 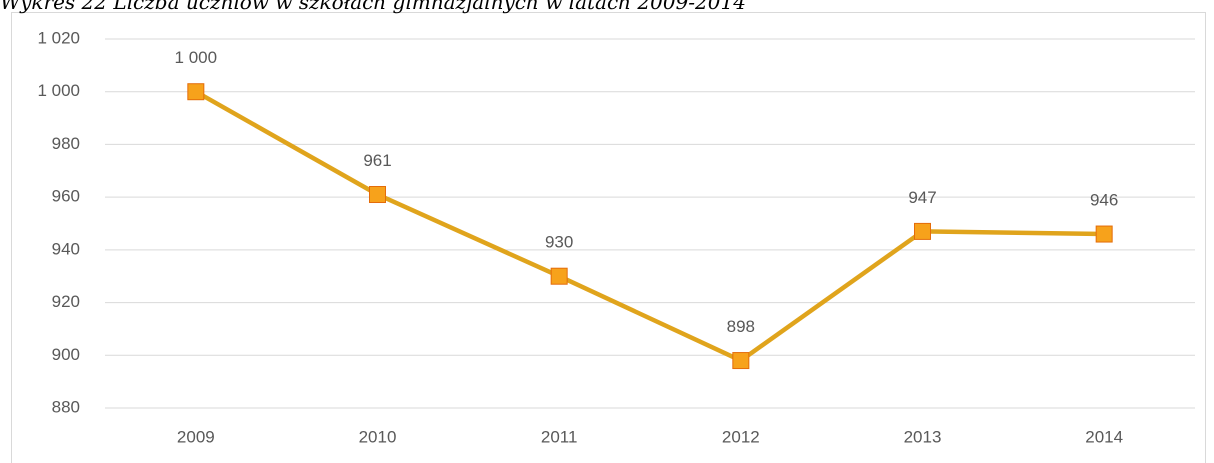 I want to click on y-tick-label: 1 020, so click(x=58, y=37).